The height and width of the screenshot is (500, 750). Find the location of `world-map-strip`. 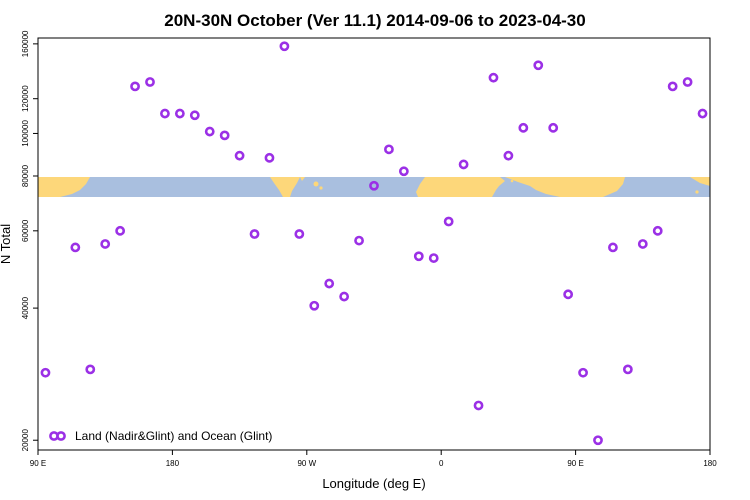

world-map-strip is located at coordinates (374, 187).